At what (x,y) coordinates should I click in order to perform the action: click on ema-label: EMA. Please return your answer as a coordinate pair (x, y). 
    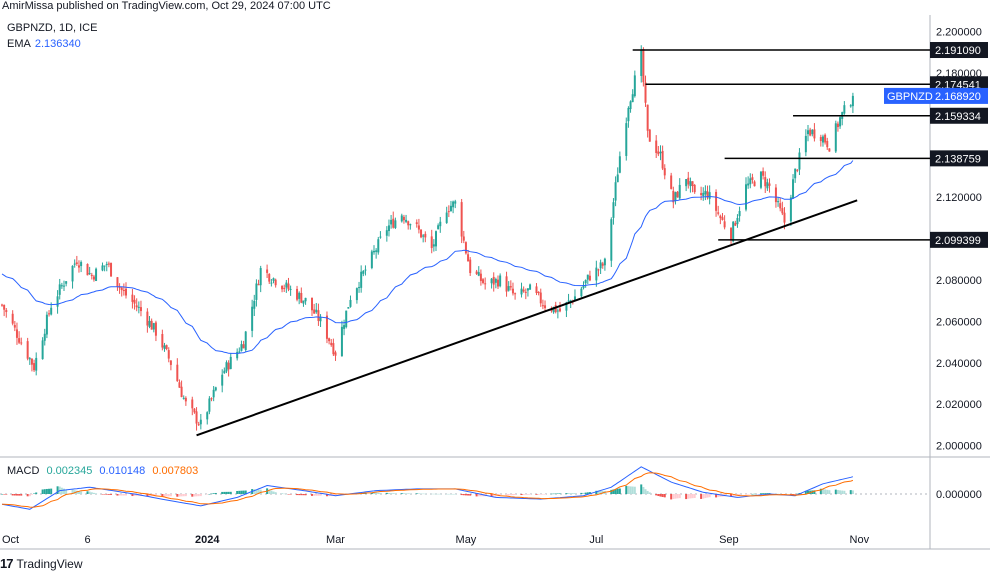
    Looking at the image, I should click on (19, 44).